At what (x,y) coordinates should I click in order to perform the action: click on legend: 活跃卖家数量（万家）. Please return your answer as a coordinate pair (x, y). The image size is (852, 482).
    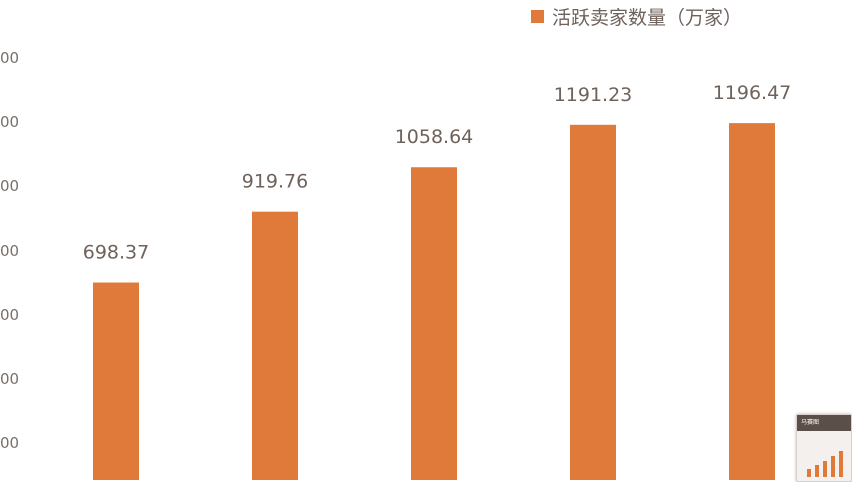
    Looking at the image, I should click on (636, 18).